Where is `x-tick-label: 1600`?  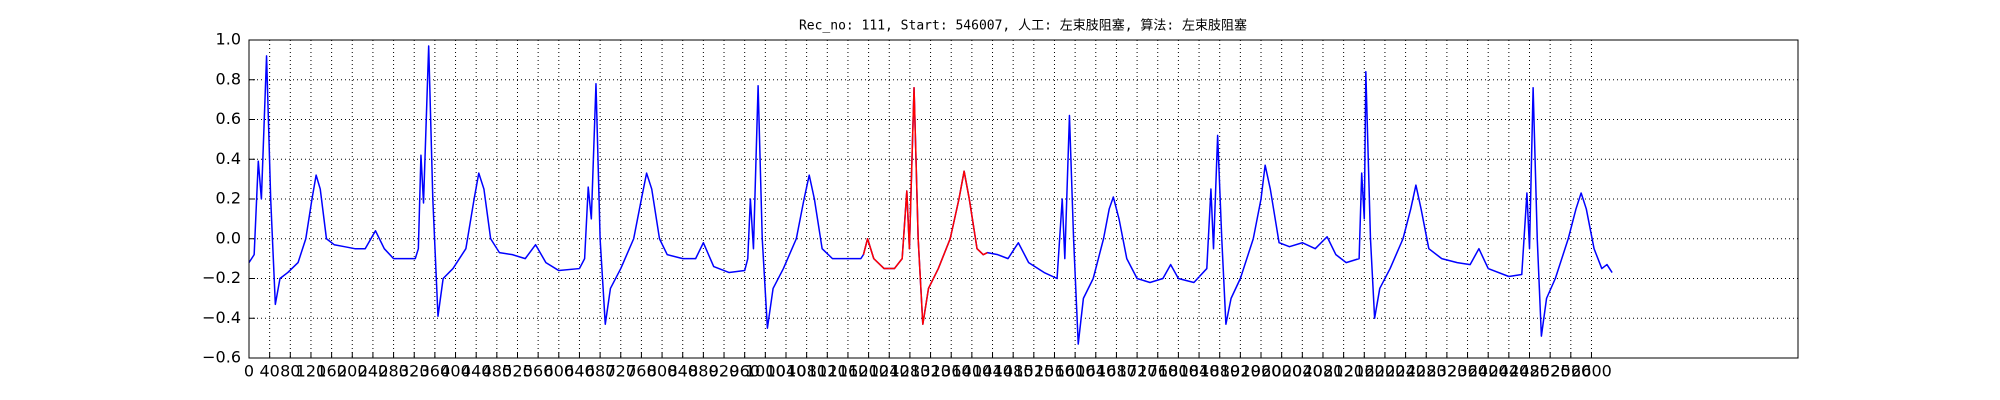 x-tick-label: 1600 is located at coordinates (1075, 371).